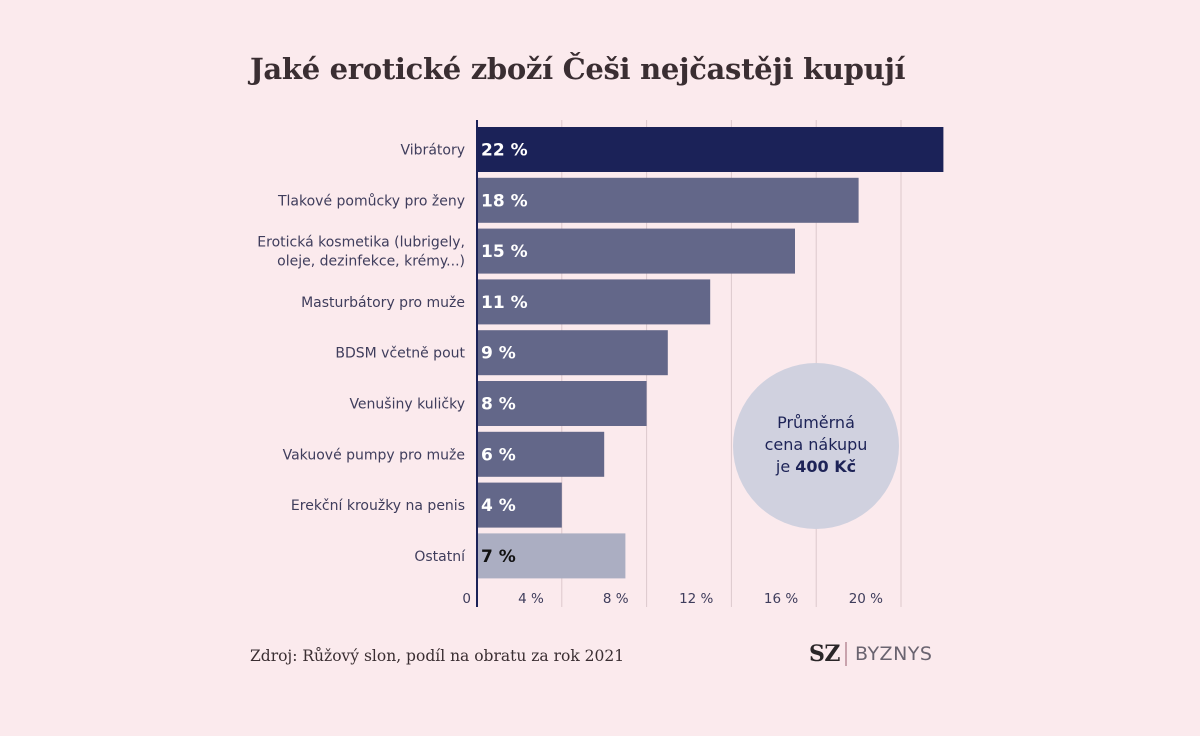 Image resolution: width=1200 pixels, height=736 pixels. I want to click on note-line: je 400 Kč, so click(815, 466).